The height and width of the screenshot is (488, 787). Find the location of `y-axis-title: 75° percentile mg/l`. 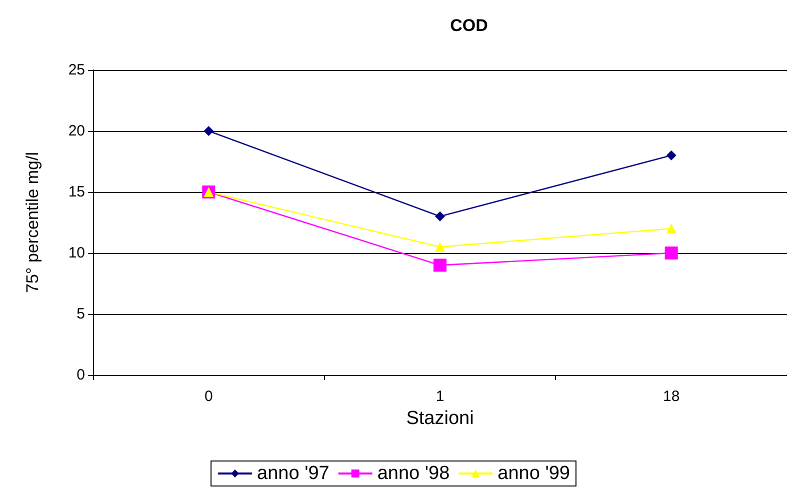

y-axis-title: 75° percentile mg/l is located at coordinates (32, 222).